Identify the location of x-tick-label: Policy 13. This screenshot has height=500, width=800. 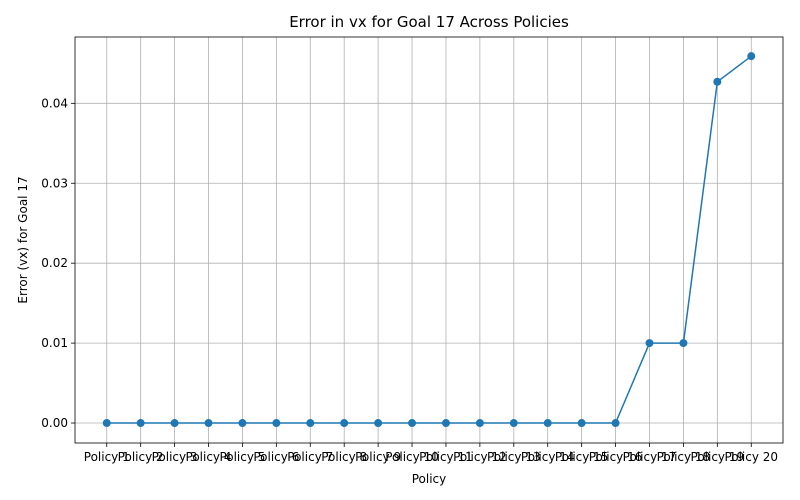
(514, 457).